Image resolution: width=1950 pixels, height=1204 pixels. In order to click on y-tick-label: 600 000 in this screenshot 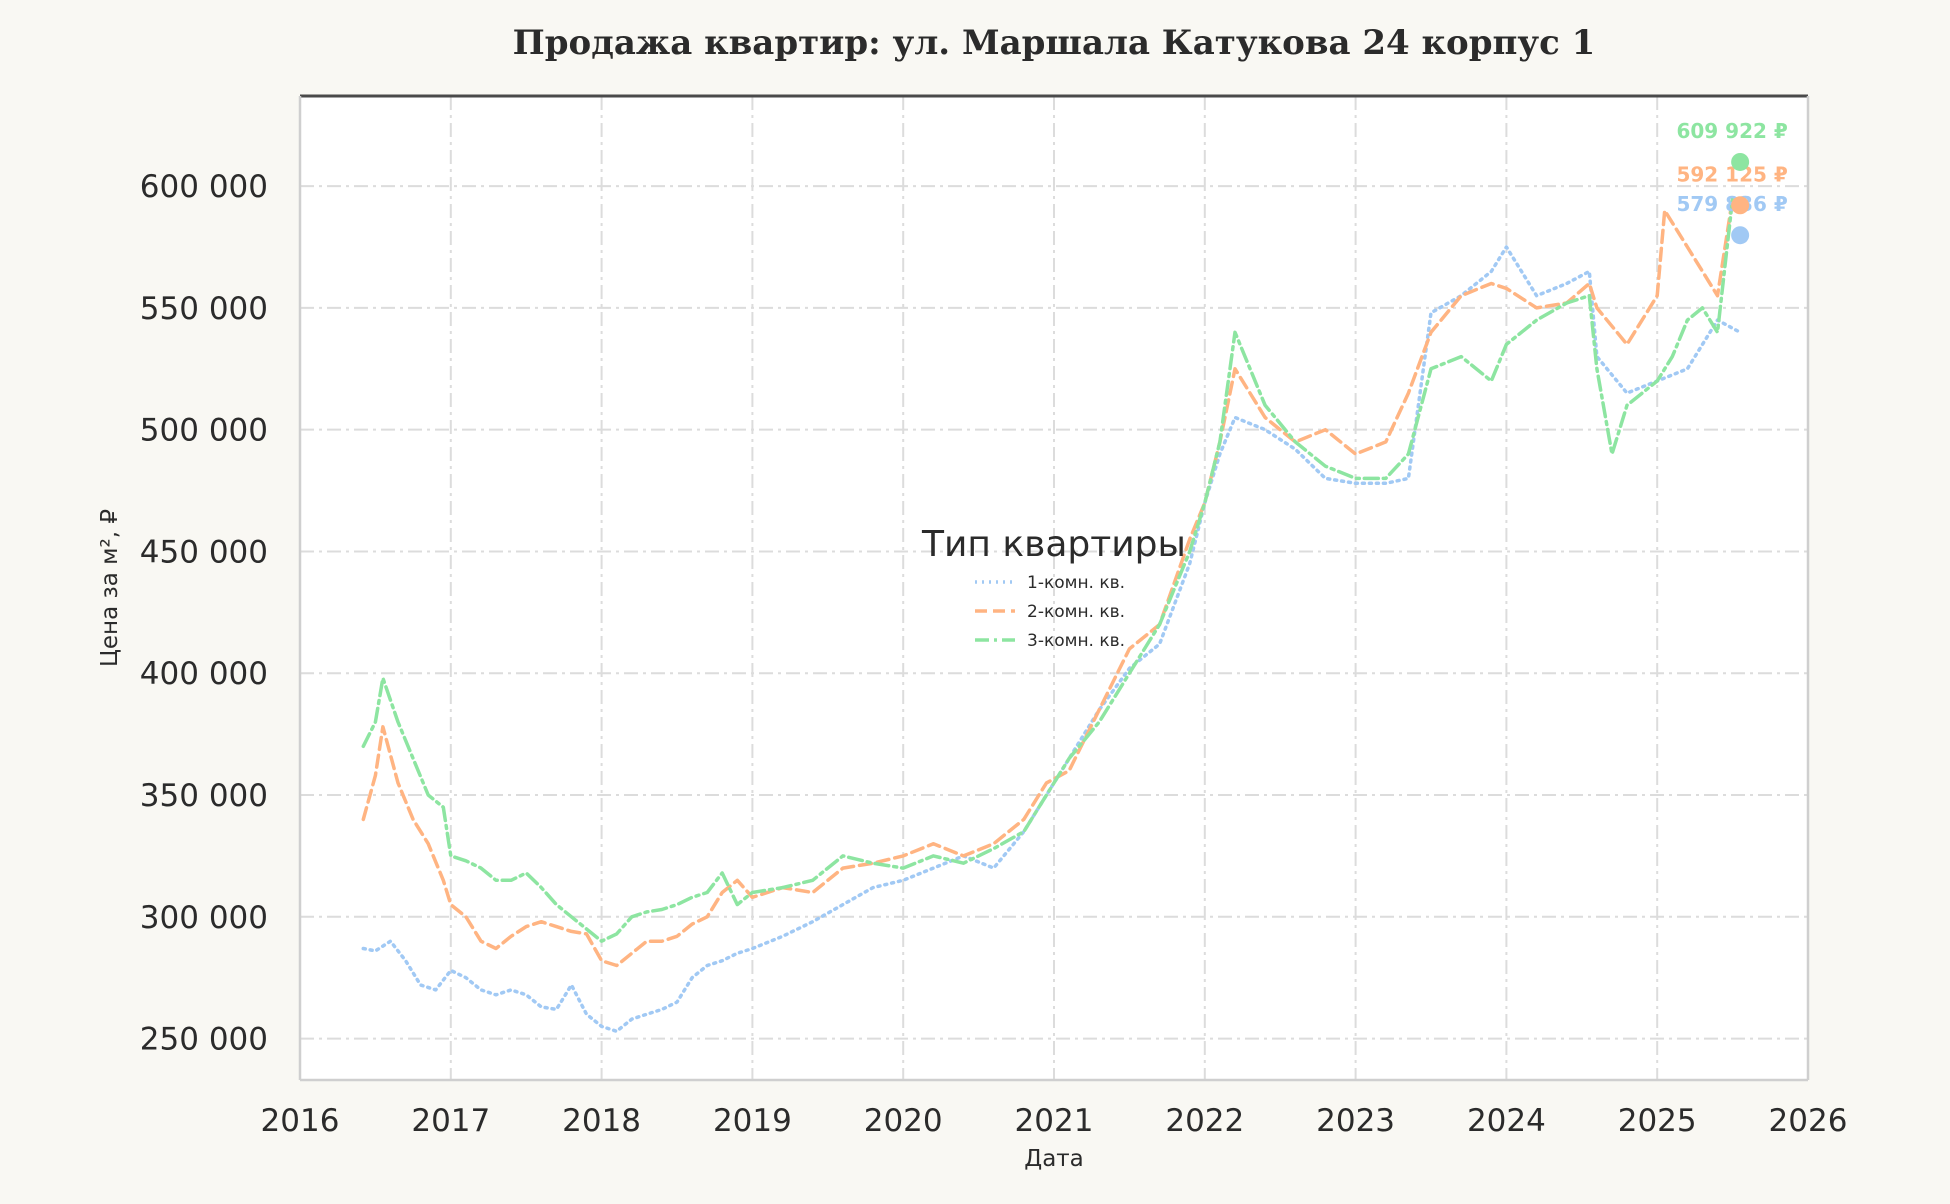, I will do `click(204, 187)`.